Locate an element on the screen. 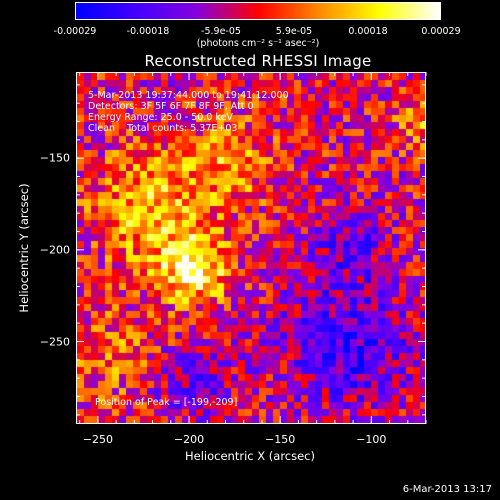 Image resolution: width=500 pixels, height=500 pixels. colorbar-tick: 0.00018 is located at coordinates (368, 31).